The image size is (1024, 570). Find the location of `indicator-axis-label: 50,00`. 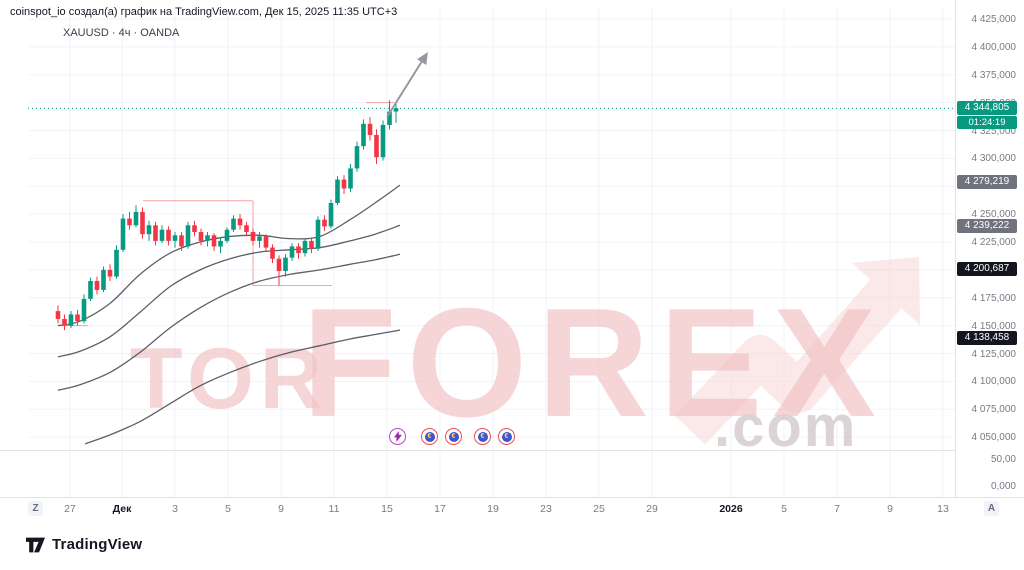

indicator-axis-label: 50,00 is located at coordinates (1003, 459).